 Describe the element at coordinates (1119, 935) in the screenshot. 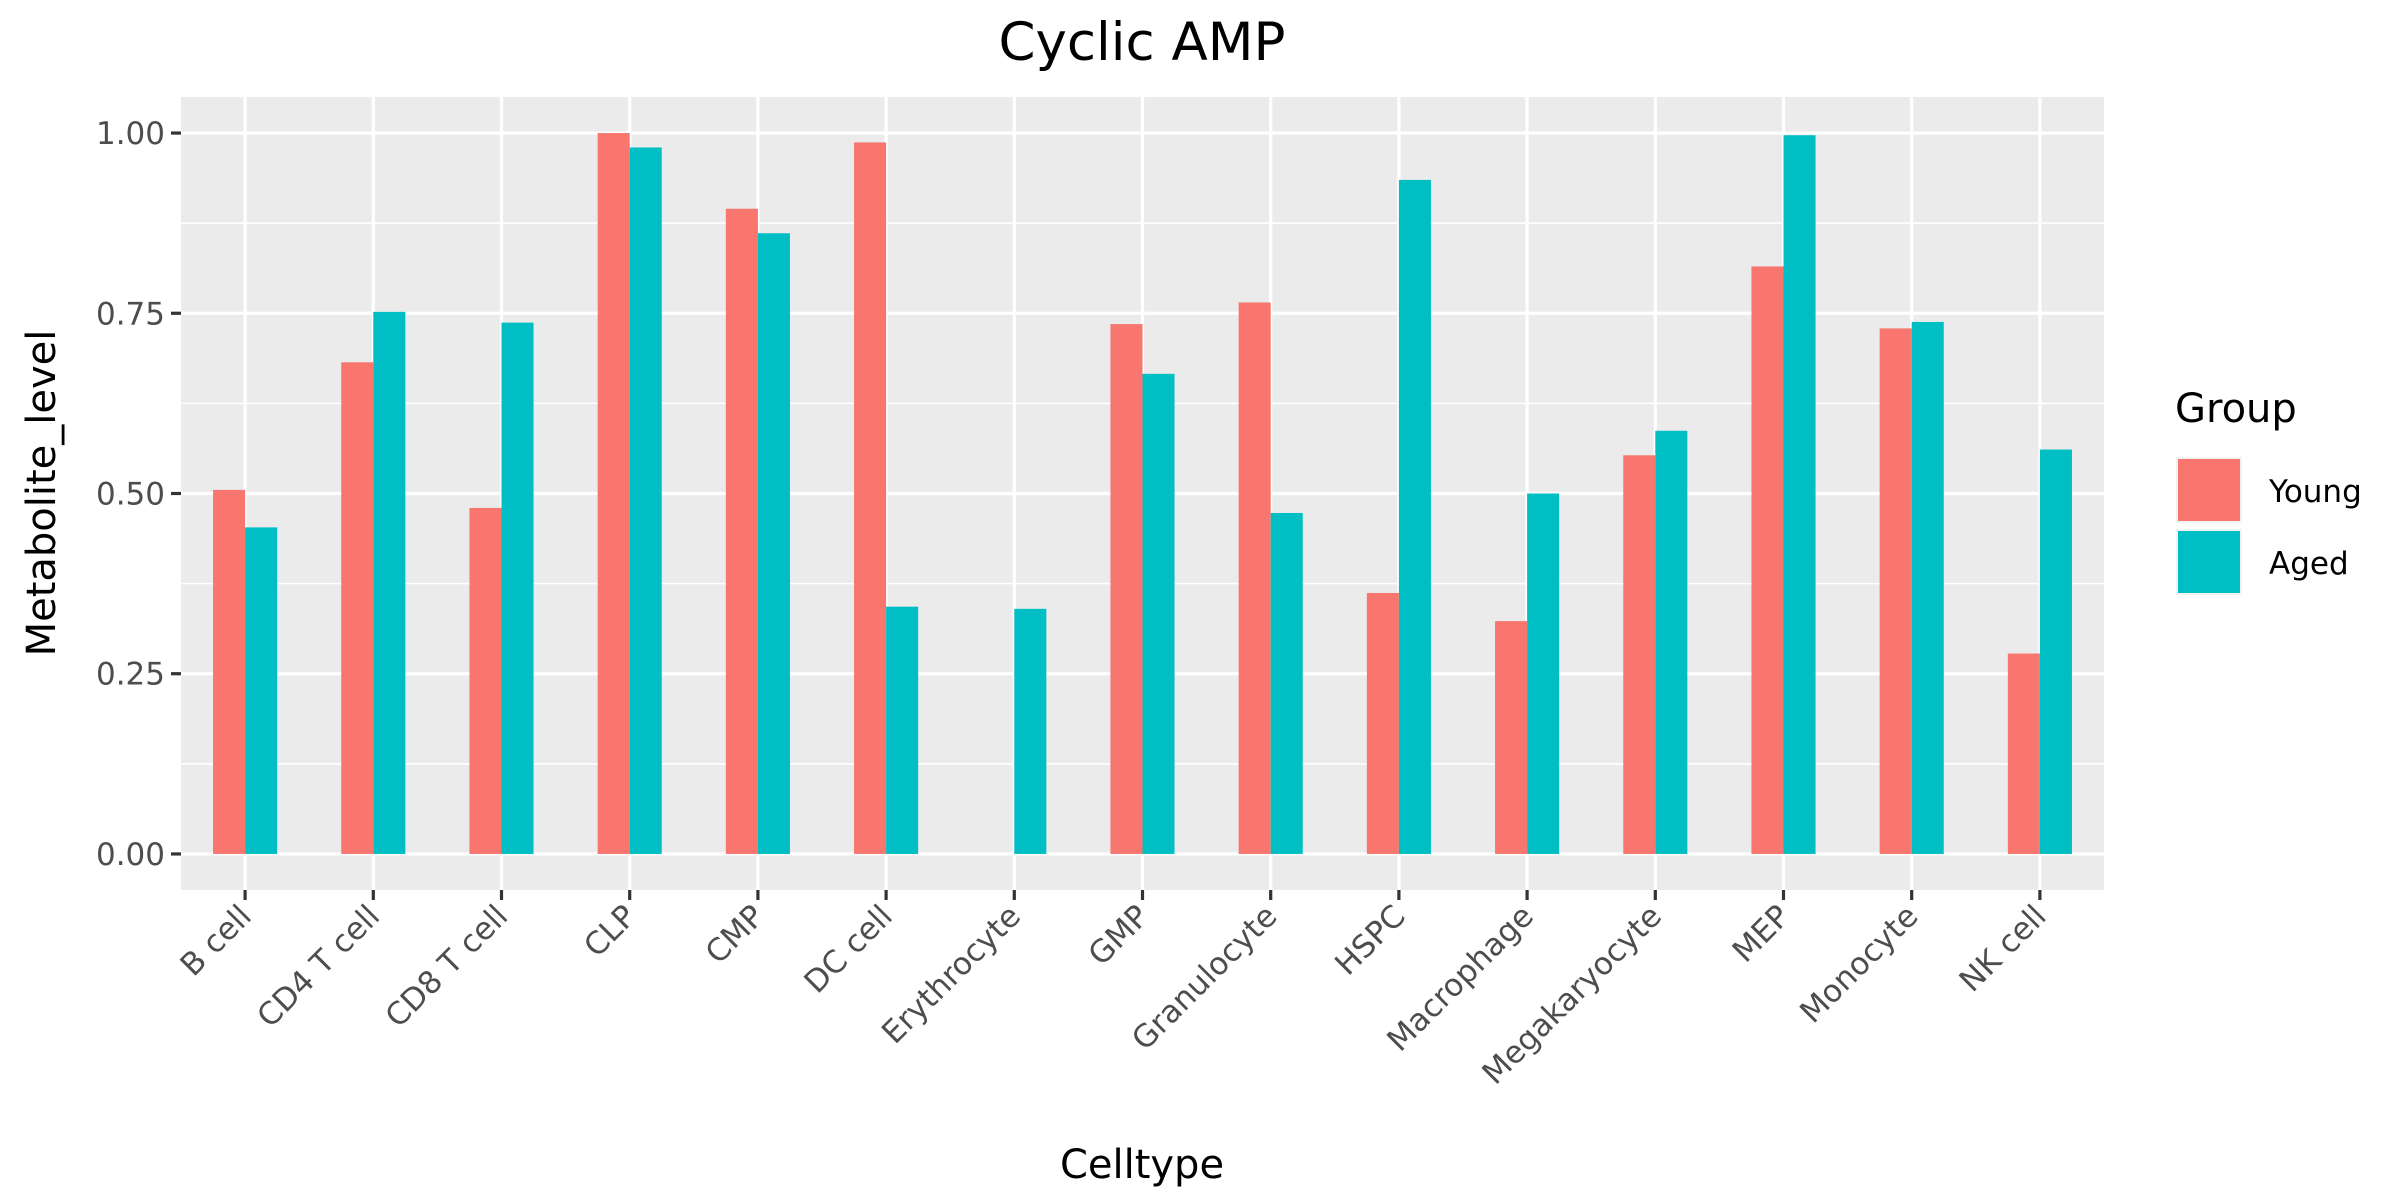

I see `x-tick-label: GMP` at that location.